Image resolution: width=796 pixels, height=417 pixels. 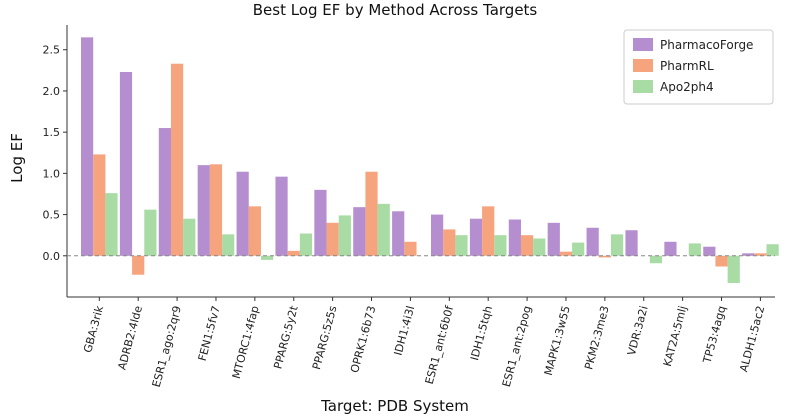 What do you see at coordinates (363, 339) in the screenshot?
I see `x-tick-label: OPRK1:6b73` at bounding box center [363, 339].